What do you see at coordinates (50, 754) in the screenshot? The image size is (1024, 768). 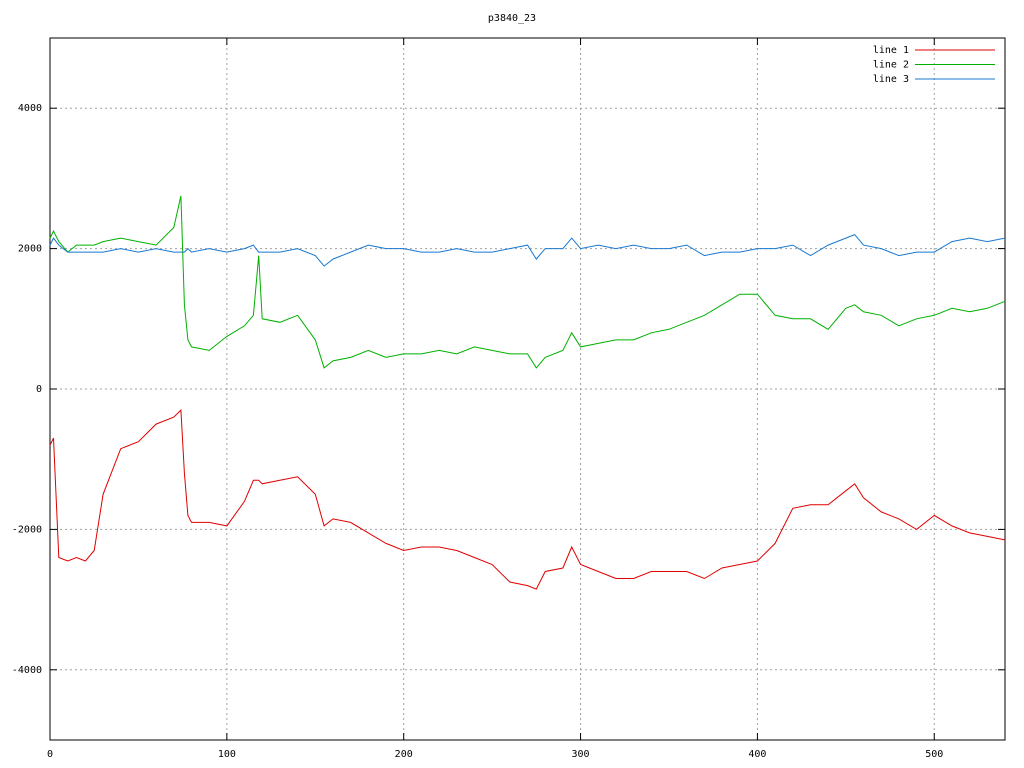 I see `x-tick-label: 0` at bounding box center [50, 754].